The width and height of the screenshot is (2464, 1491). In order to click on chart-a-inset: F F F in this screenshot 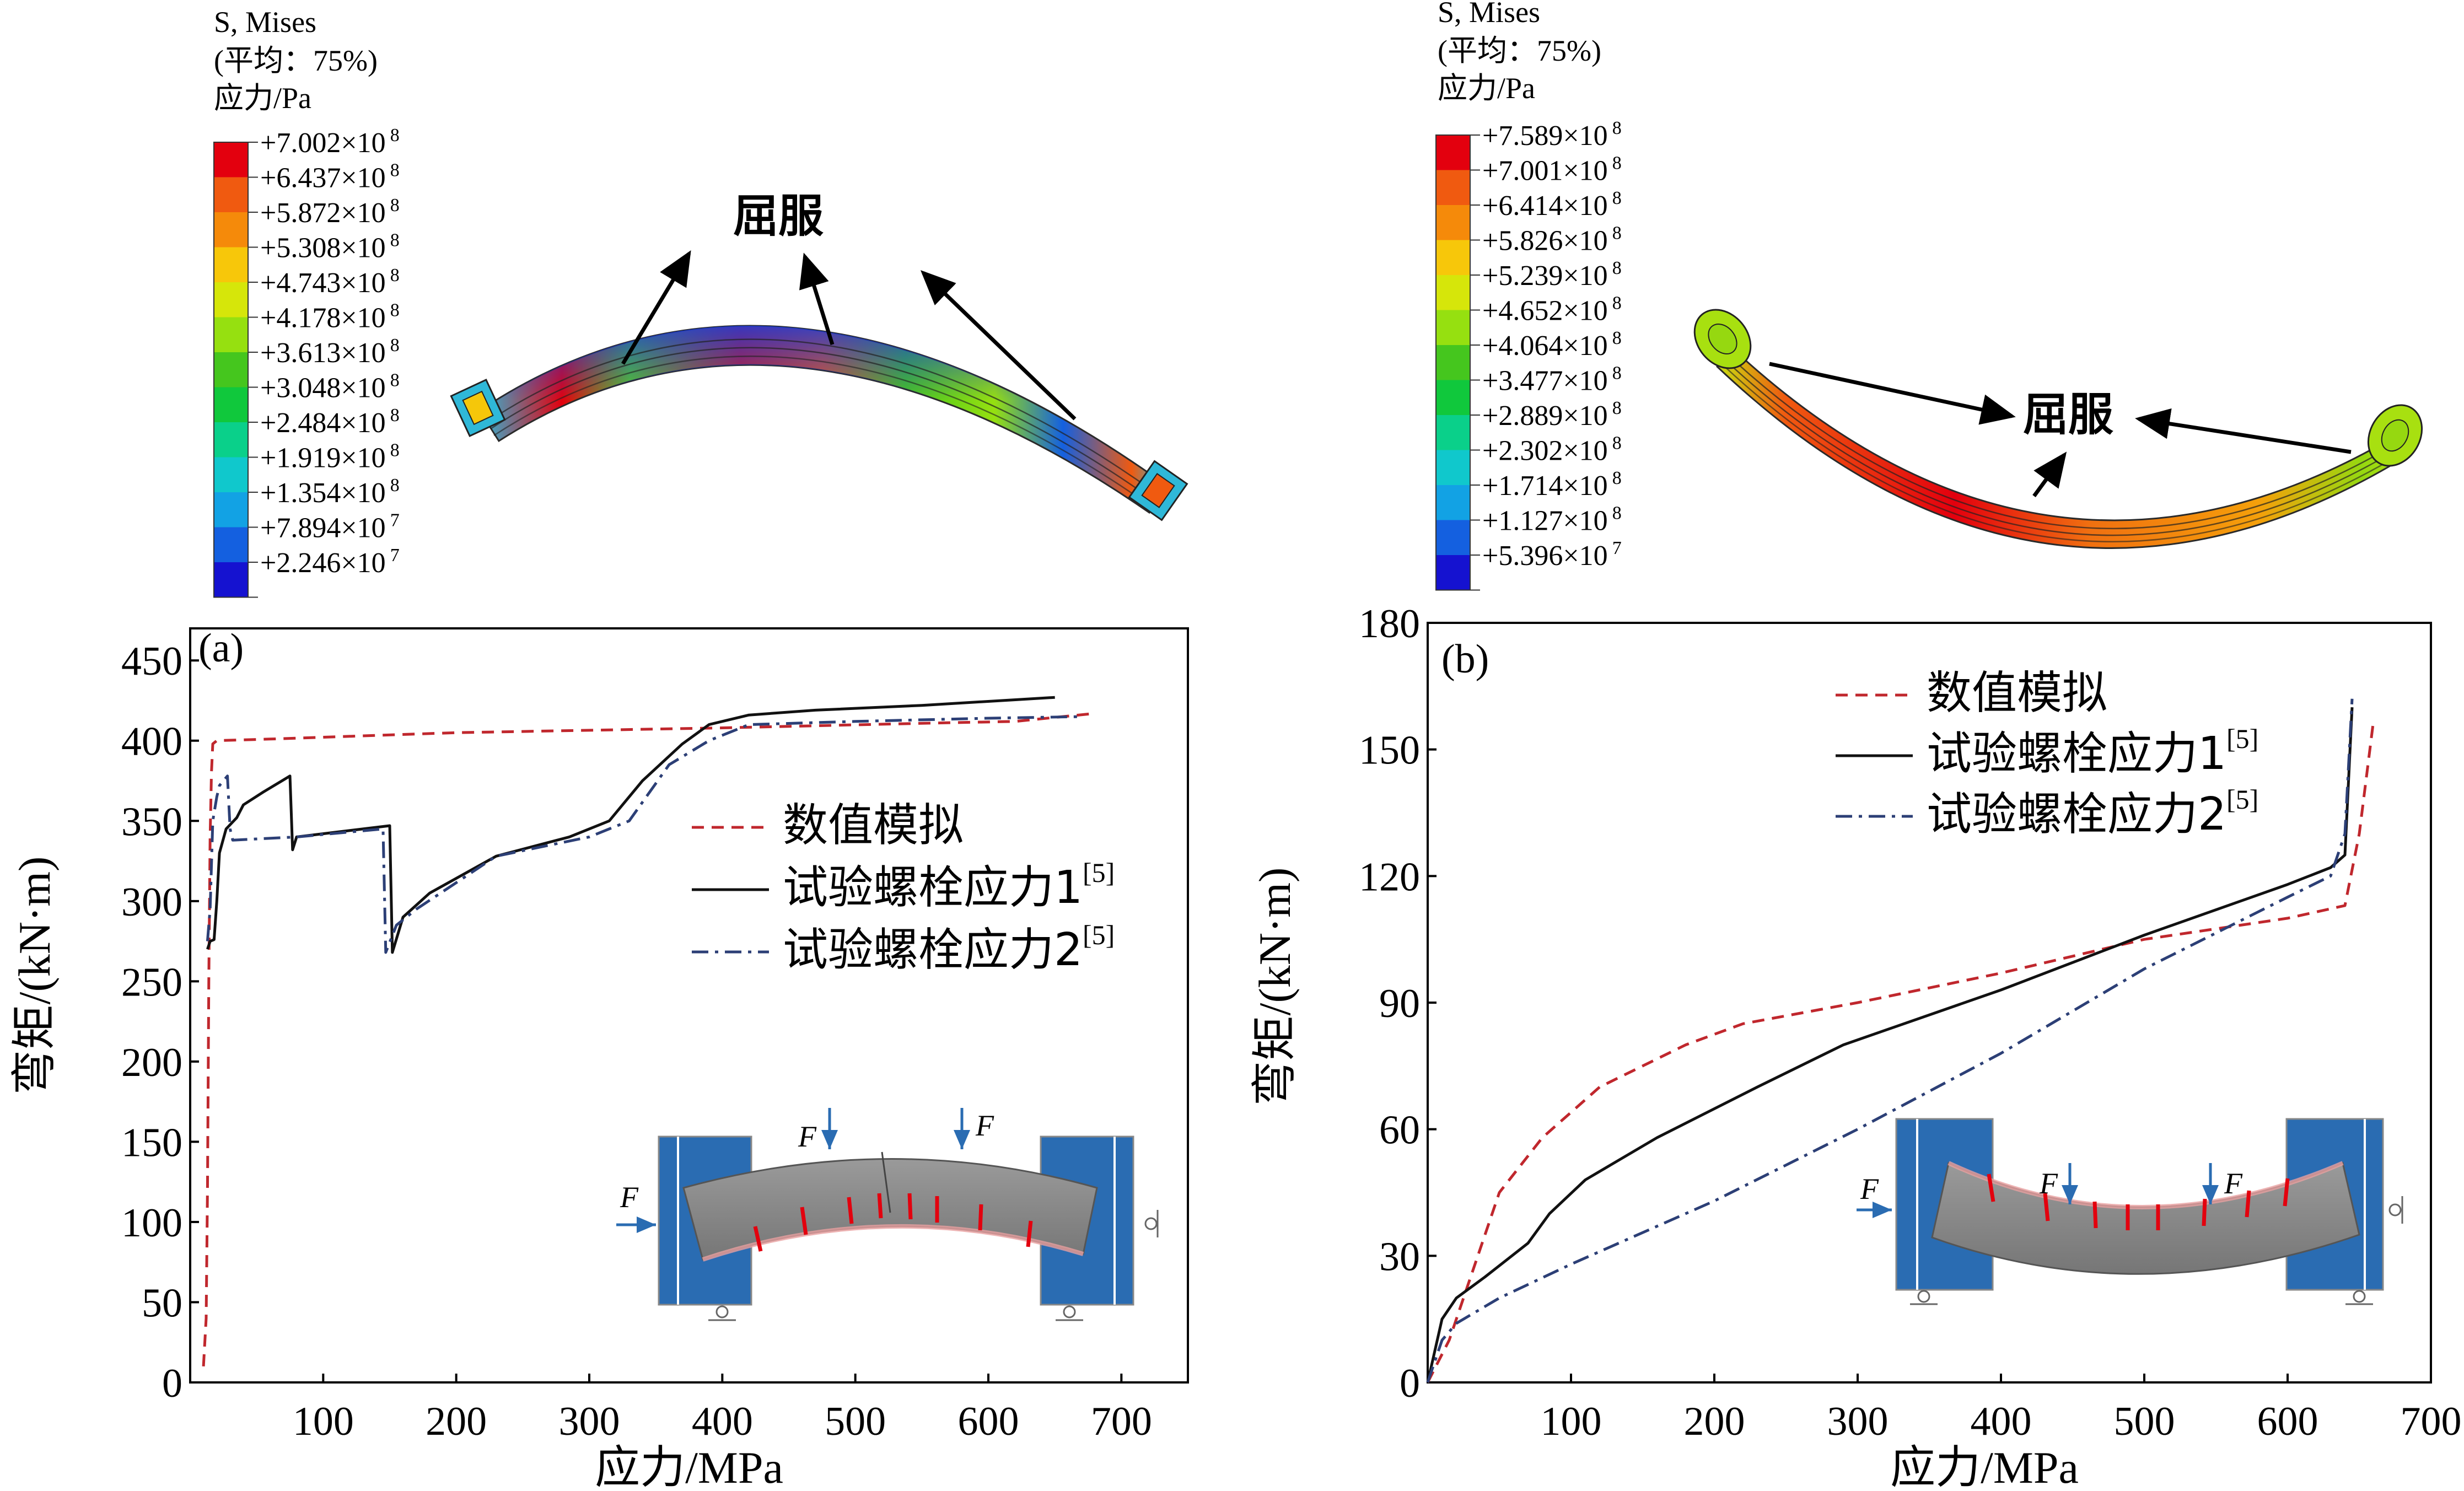, I will do `click(887, 1214)`.